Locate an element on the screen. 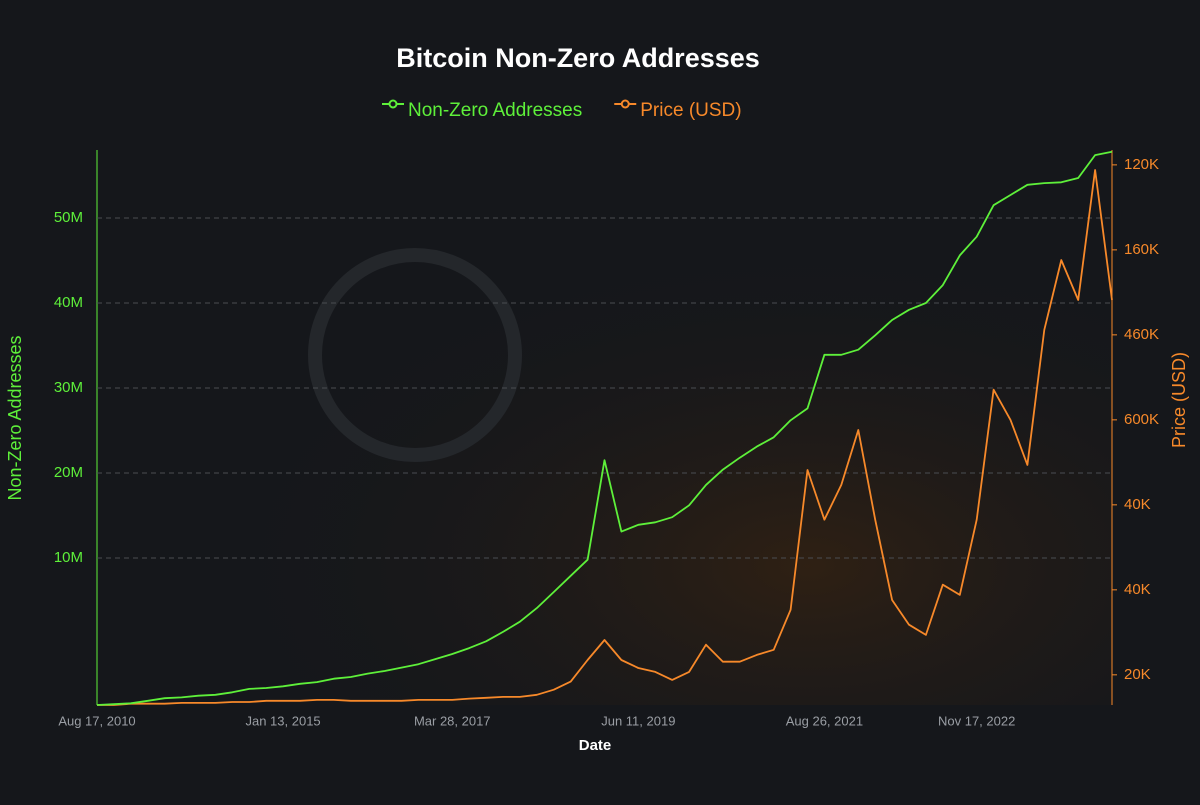  x-tick-label: Aug 17, 2010 is located at coordinates (96, 720).